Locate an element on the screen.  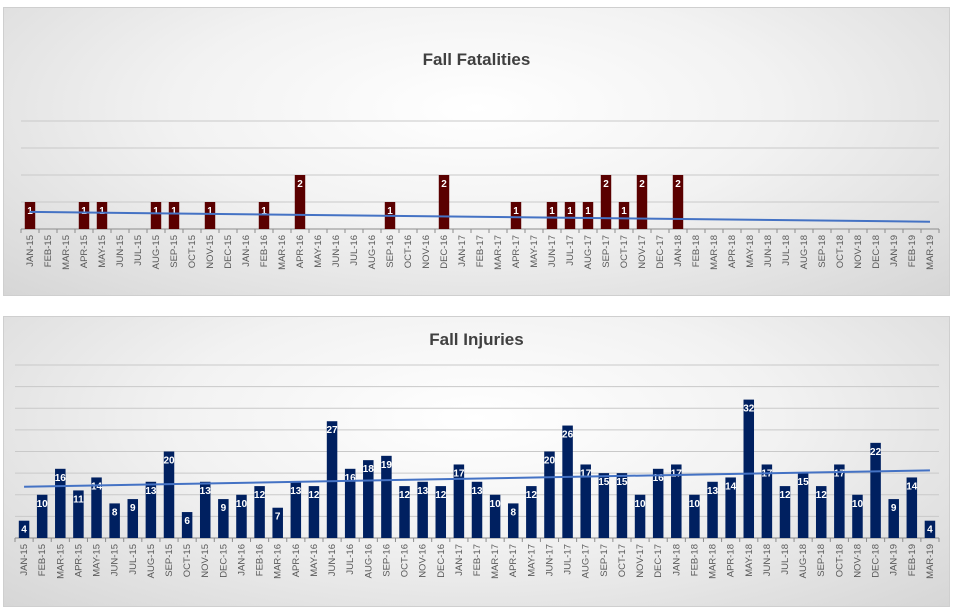
x-tick-label: JUN-16 is located at coordinates (336, 251).